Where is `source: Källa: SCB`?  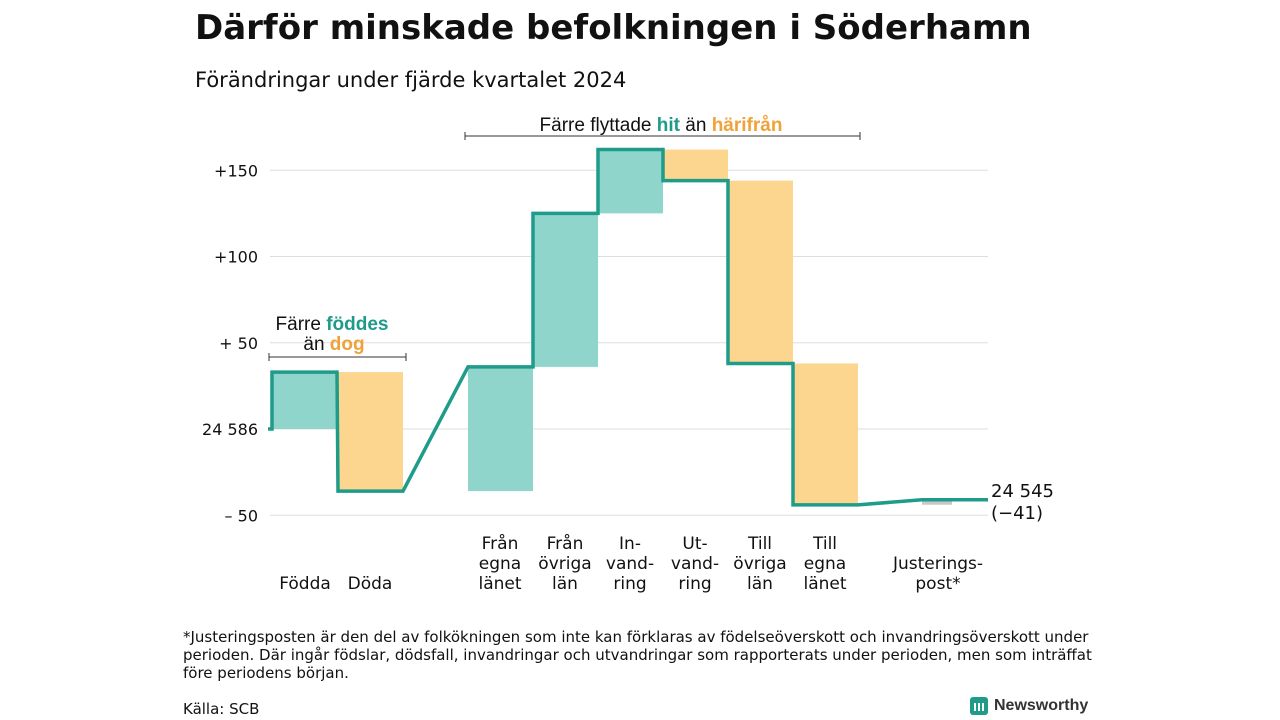 source: Källa: SCB is located at coordinates (221, 709).